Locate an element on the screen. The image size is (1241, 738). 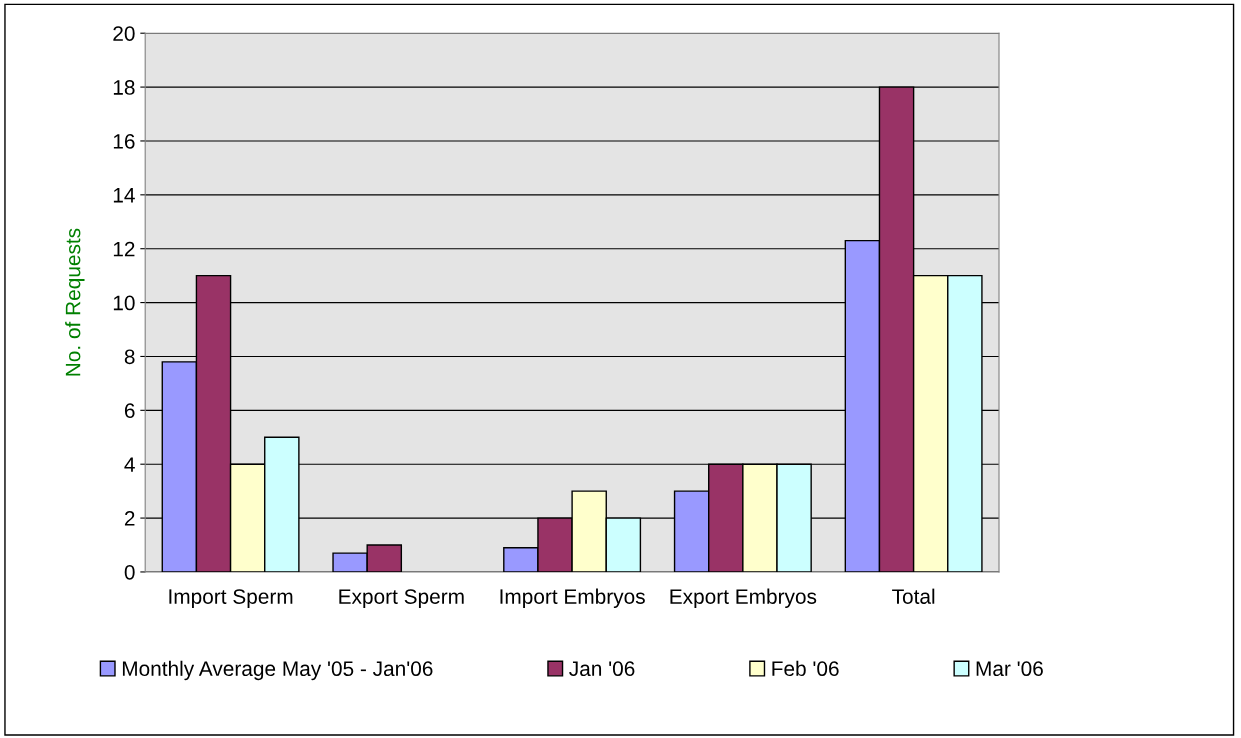
legend-label: Monthly Average May '05 - Jan'06 is located at coordinates (277, 670).